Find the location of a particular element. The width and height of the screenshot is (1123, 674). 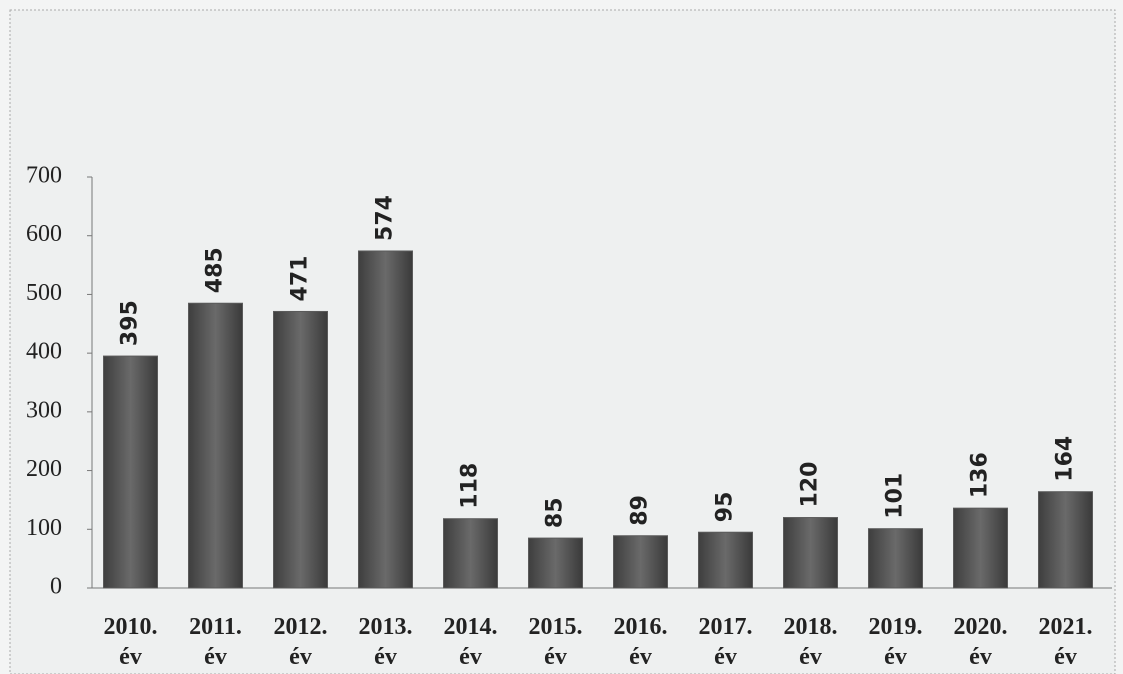

value-label: 89 is located at coordinates (640, 510).